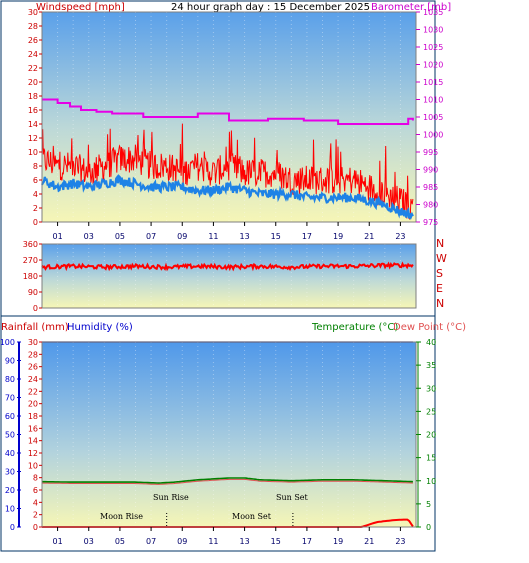 The height and width of the screenshot is (563, 529). I want to click on hour-tick-label: 21, so click(369, 236).